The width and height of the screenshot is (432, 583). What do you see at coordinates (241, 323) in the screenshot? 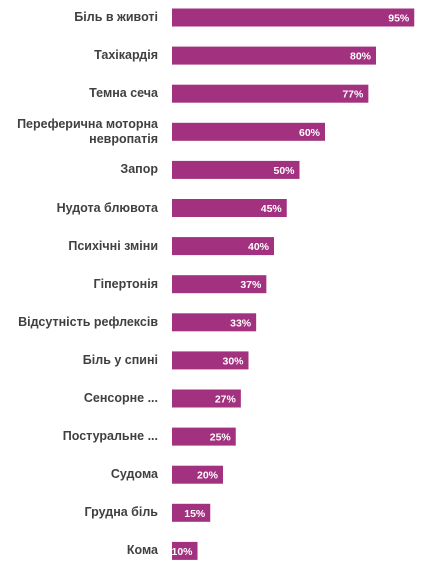
I see `data-label: 33%` at bounding box center [241, 323].